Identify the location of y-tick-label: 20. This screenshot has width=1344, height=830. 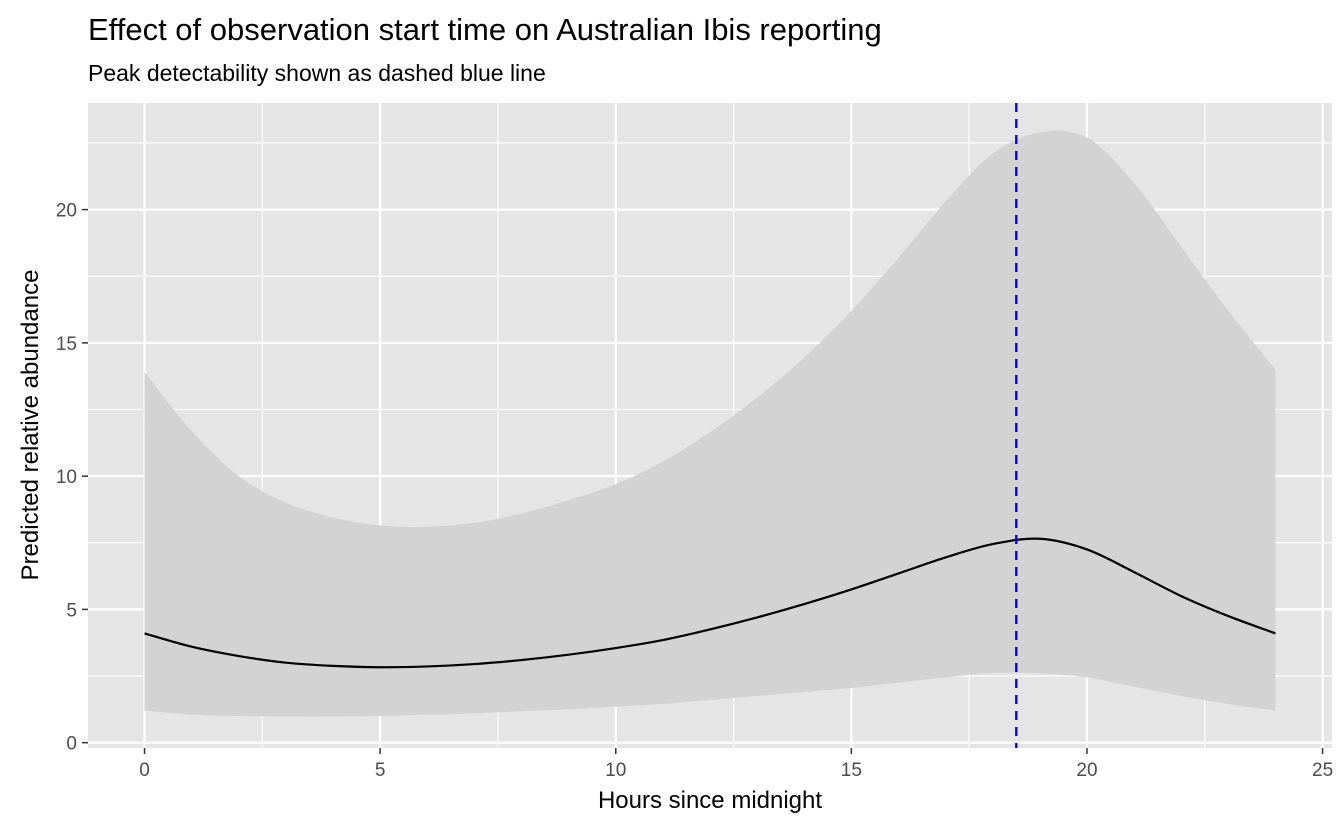
(66, 211).